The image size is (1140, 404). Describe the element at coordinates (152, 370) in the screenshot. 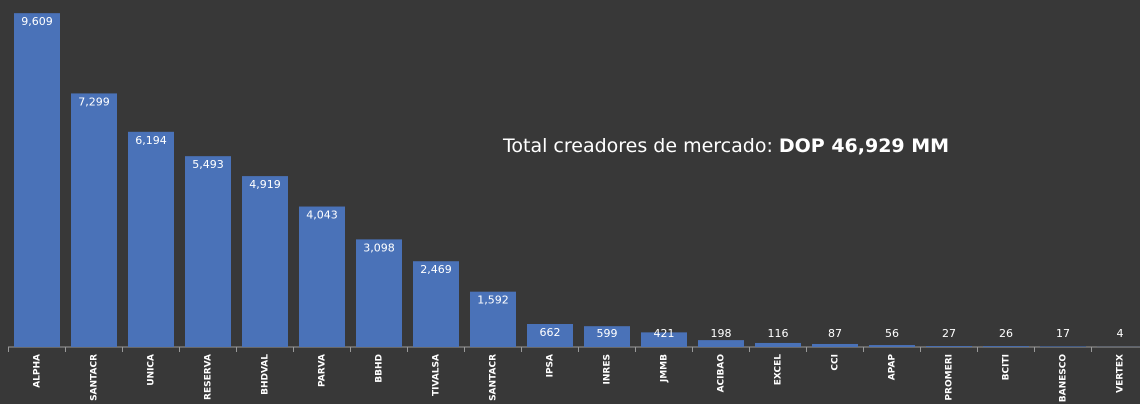

I see `x-tick-label: UNICA` at that location.